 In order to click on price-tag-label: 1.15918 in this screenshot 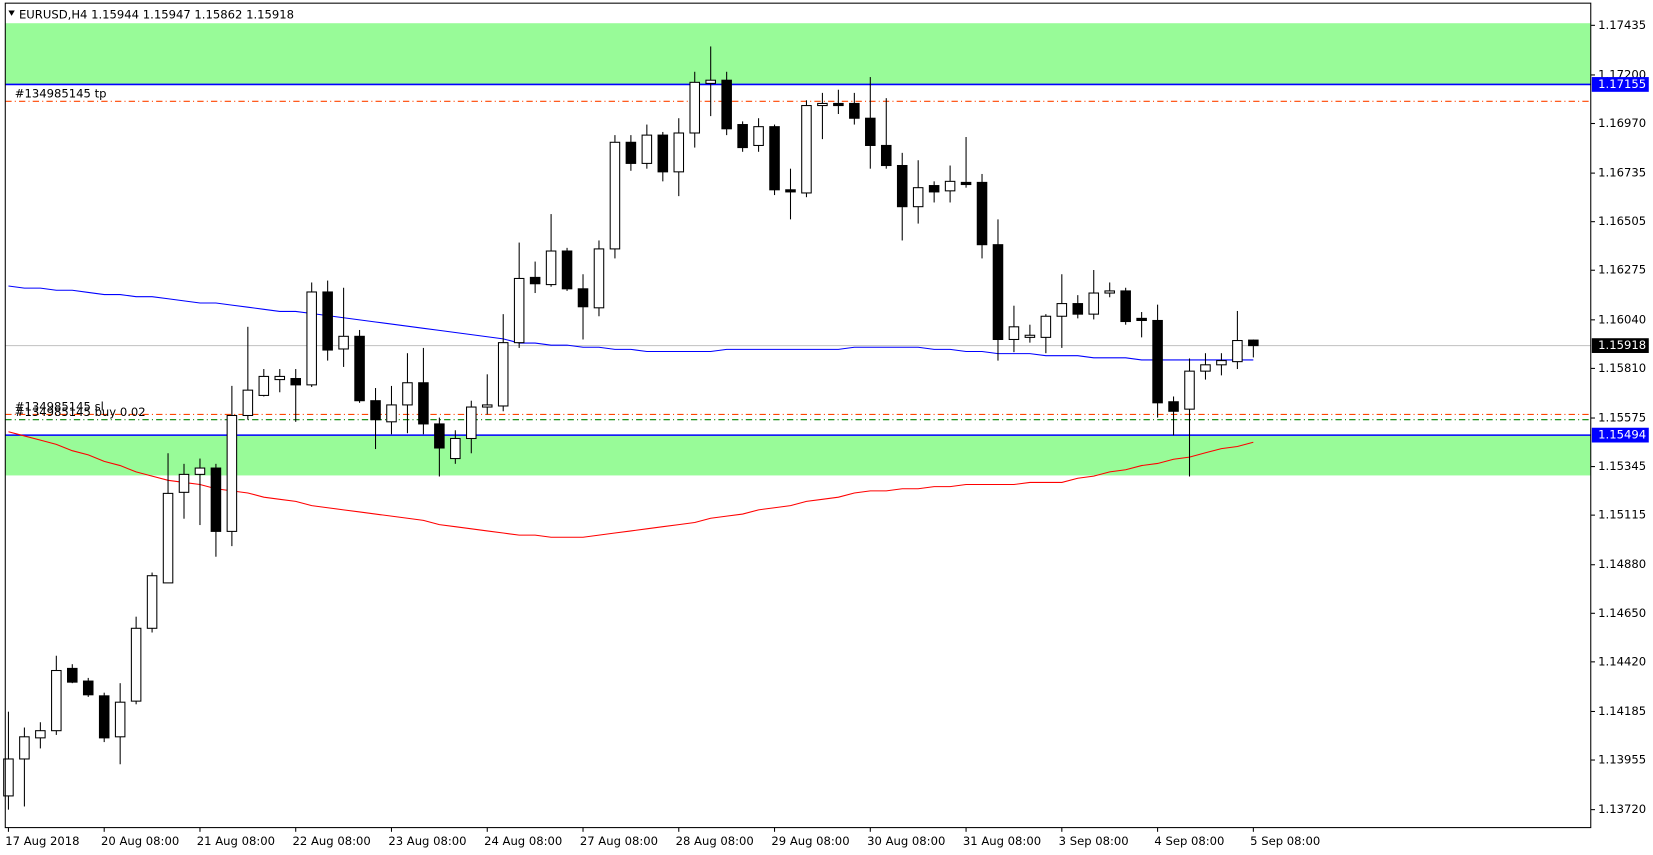, I will do `click(1622, 345)`.